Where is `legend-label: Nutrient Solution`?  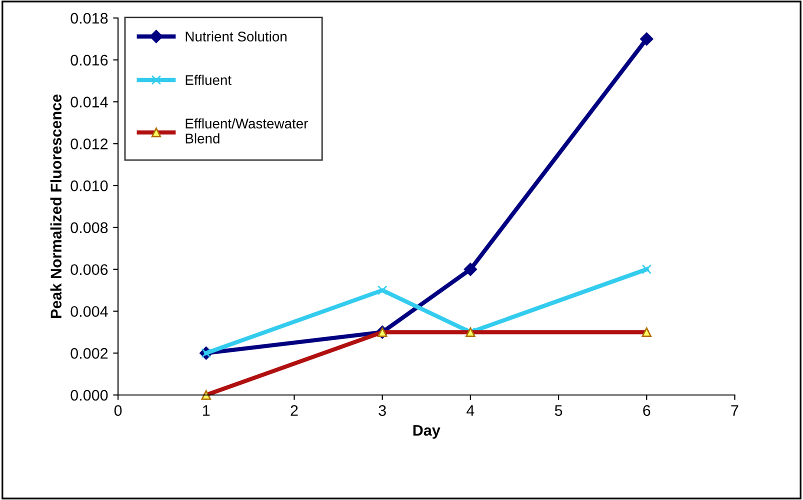 legend-label: Nutrient Solution is located at coordinates (236, 36).